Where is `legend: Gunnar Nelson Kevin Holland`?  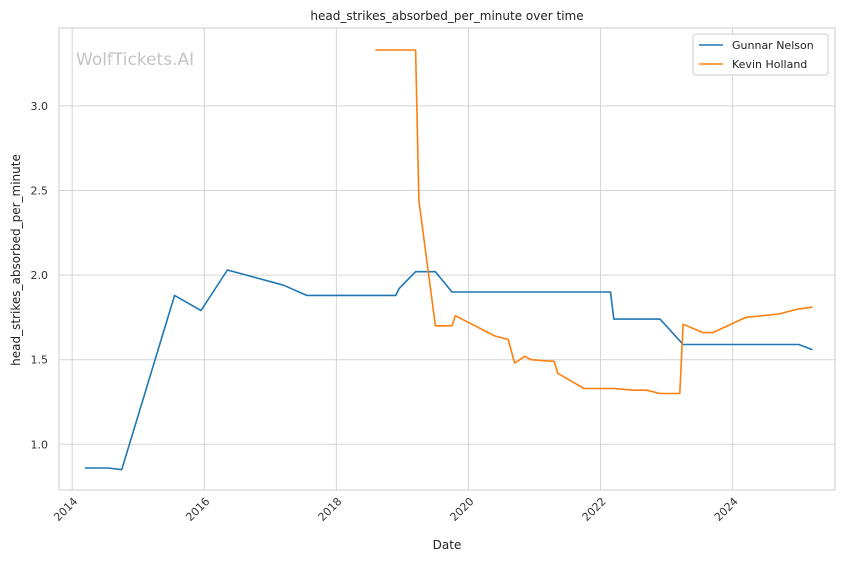
legend: Gunnar Nelson Kevin Holland is located at coordinates (760, 54).